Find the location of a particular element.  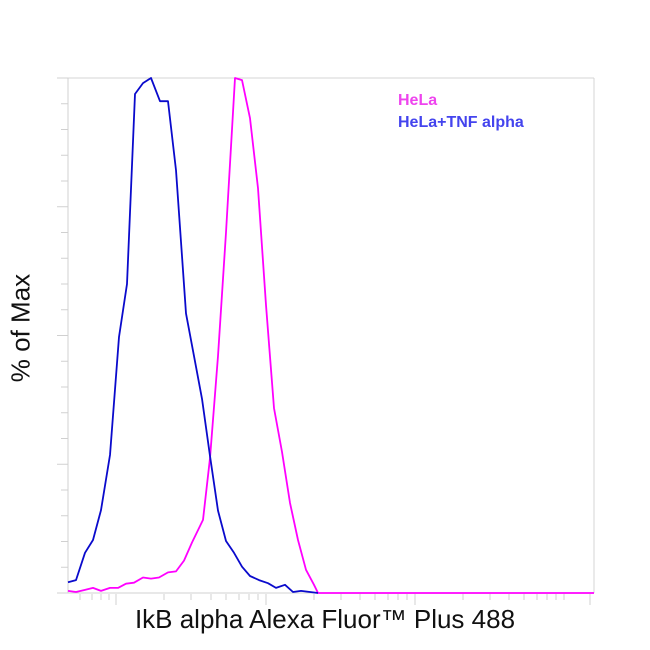

legend-item-hela: HeLa is located at coordinates (418, 100).